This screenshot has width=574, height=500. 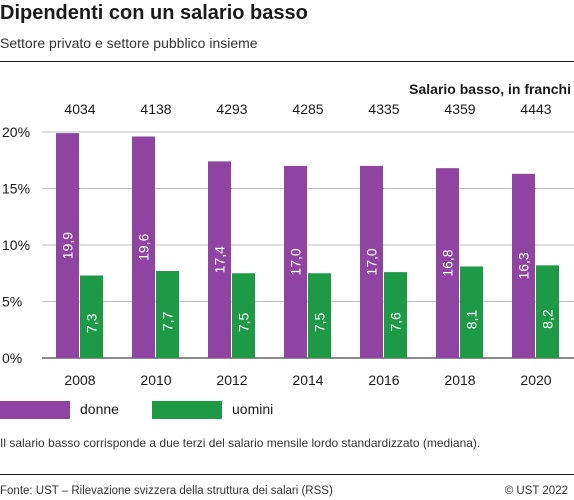 I want to click on data-label-donne: 19,9, so click(x=68, y=245).